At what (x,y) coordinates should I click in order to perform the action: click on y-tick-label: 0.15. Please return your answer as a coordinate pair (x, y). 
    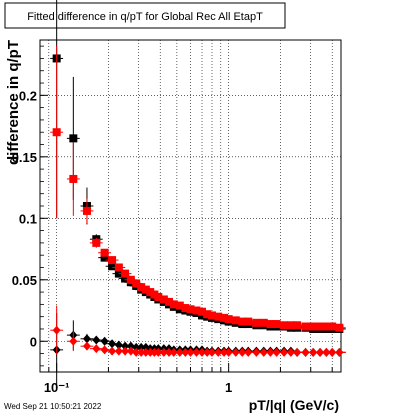
    Looking at the image, I should click on (24, 157).